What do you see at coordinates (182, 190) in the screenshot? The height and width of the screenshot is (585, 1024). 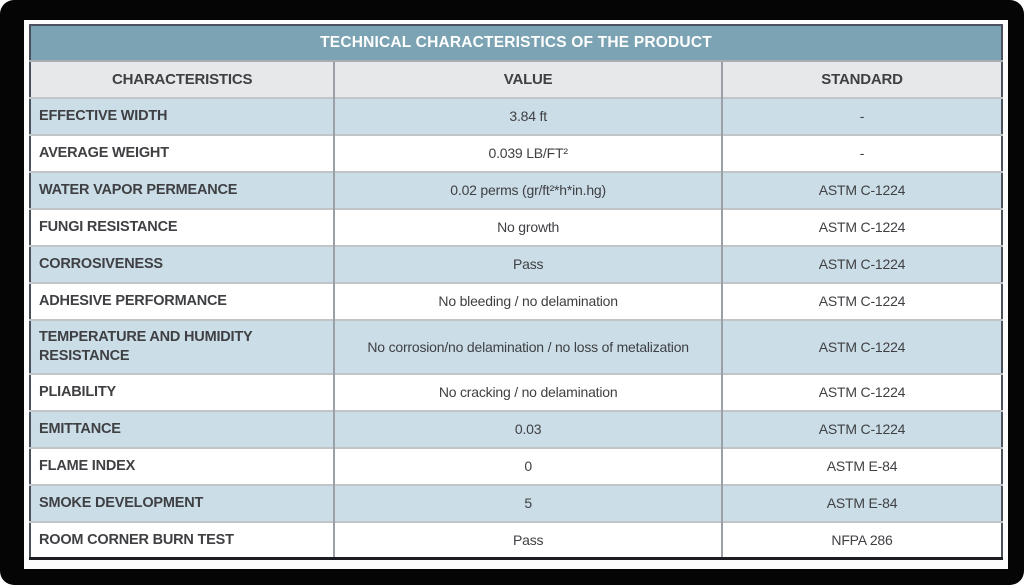 I see `characteristic-cell: WATER VAPOR PERMEANCE` at bounding box center [182, 190].